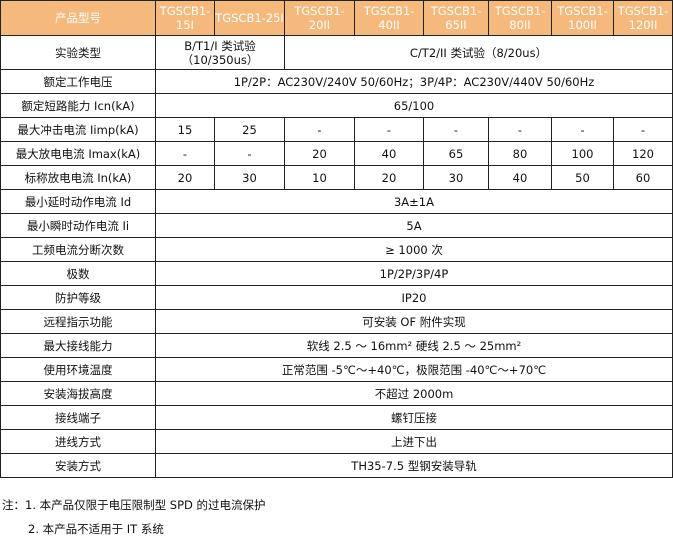 The width and height of the screenshot is (673, 541). I want to click on value-cell: 50, so click(582, 177).